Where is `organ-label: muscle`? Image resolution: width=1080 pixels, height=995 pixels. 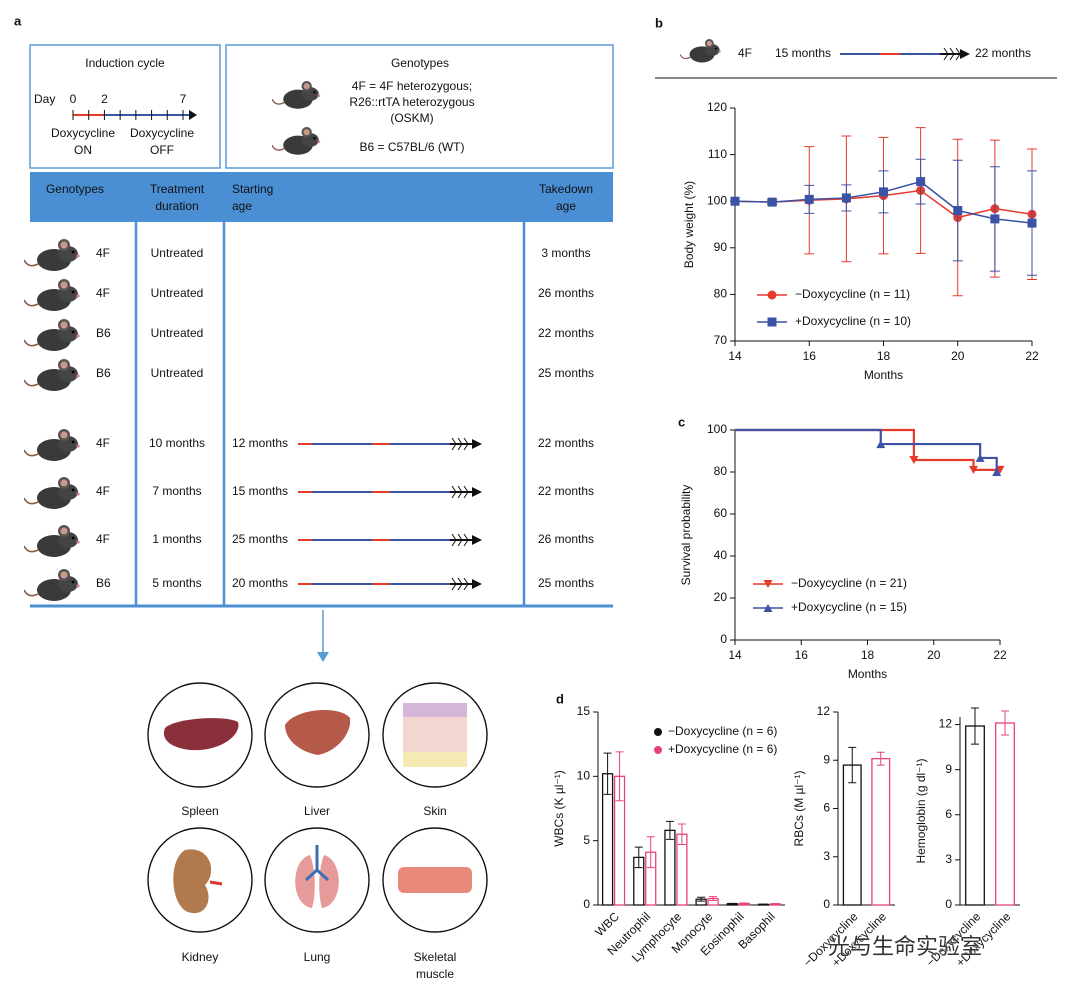 organ-label: muscle is located at coordinates (435, 974).